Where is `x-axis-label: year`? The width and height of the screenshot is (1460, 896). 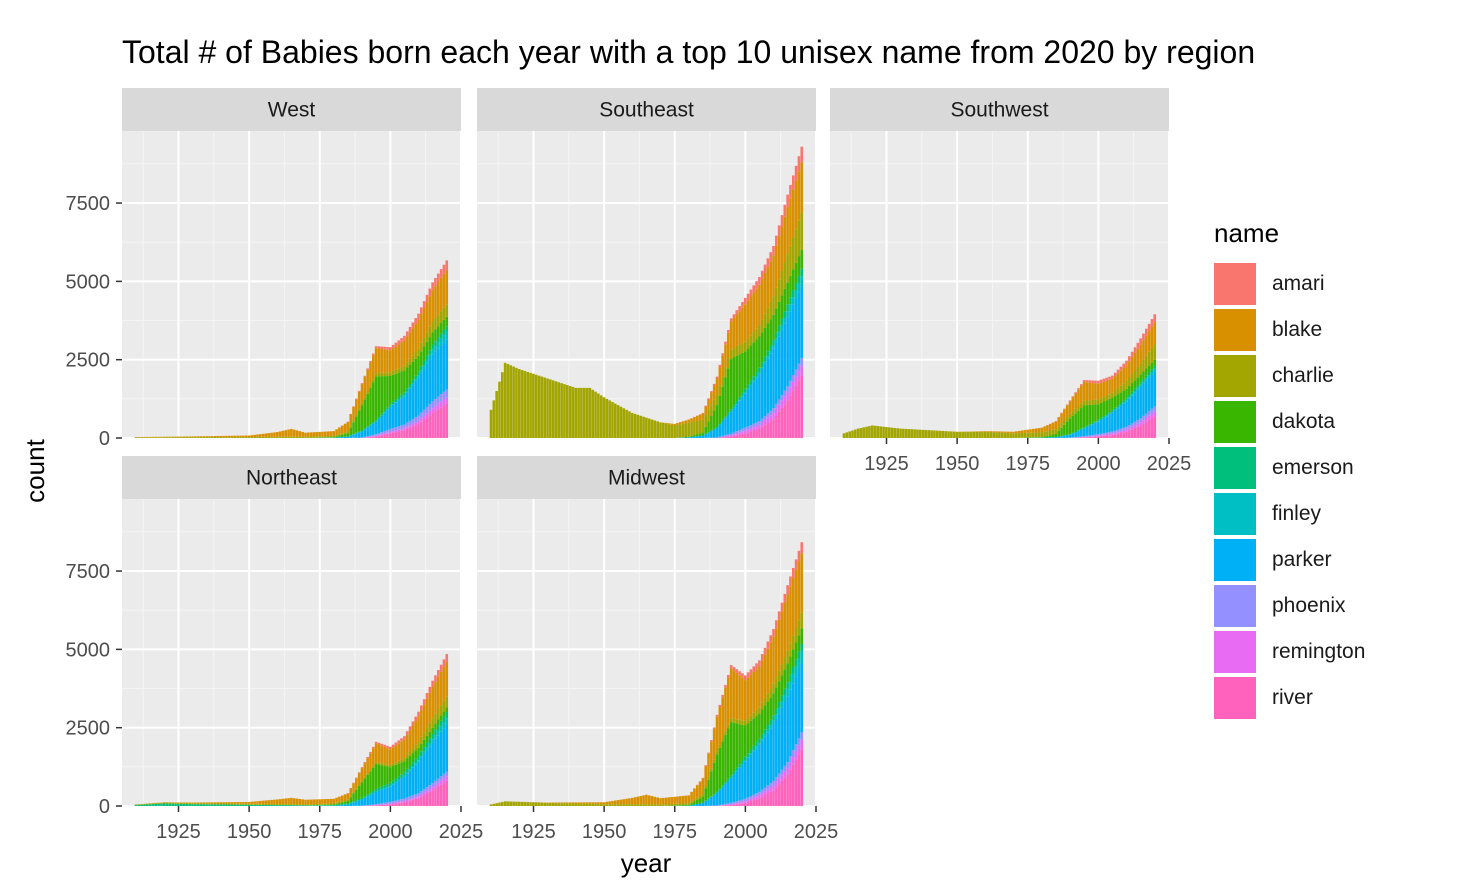
x-axis-label: year is located at coordinates (646, 863).